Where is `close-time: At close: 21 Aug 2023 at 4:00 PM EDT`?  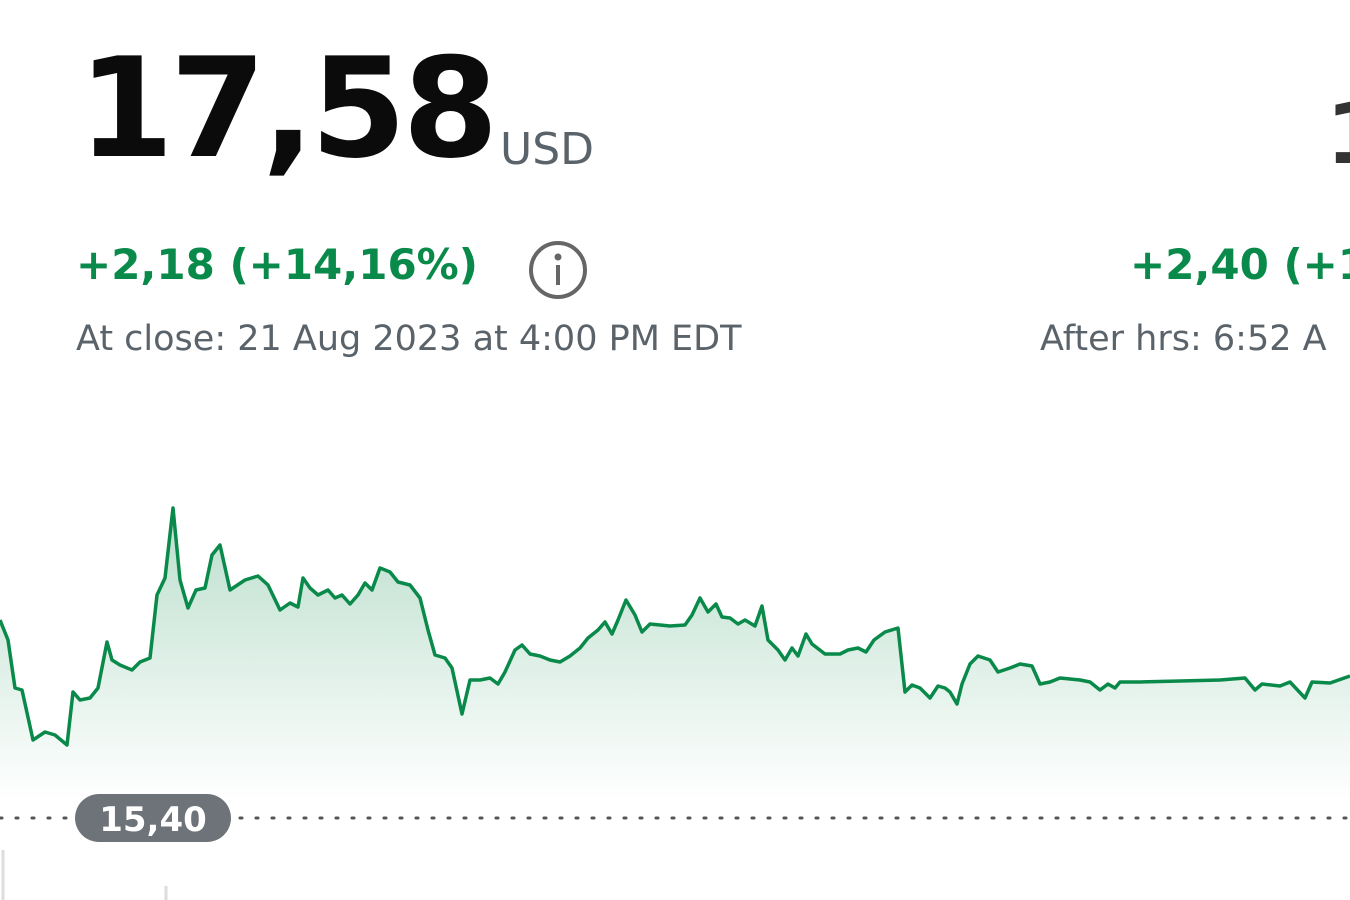 close-time: At close: 21 Aug 2023 at 4:00 PM EDT is located at coordinates (409, 339).